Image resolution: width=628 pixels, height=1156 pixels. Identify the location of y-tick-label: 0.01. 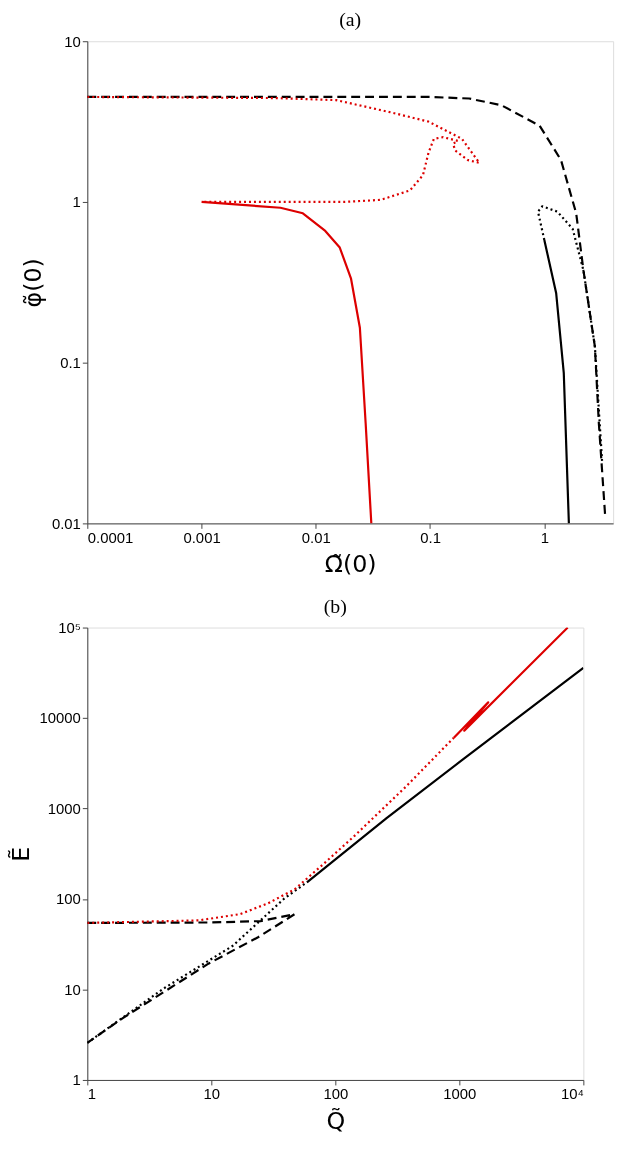
(66, 523).